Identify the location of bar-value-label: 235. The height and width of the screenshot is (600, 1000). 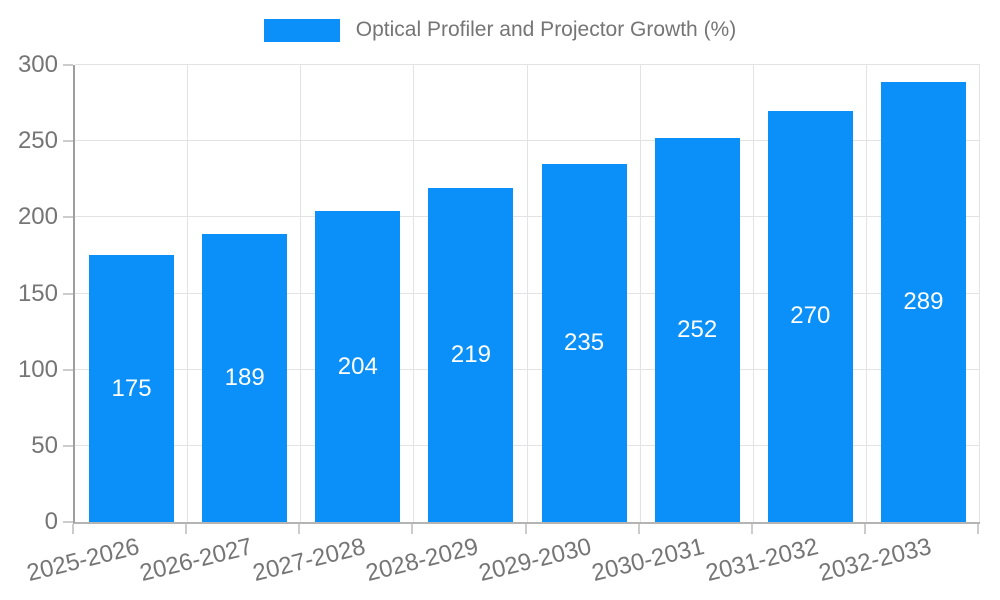
(584, 342).